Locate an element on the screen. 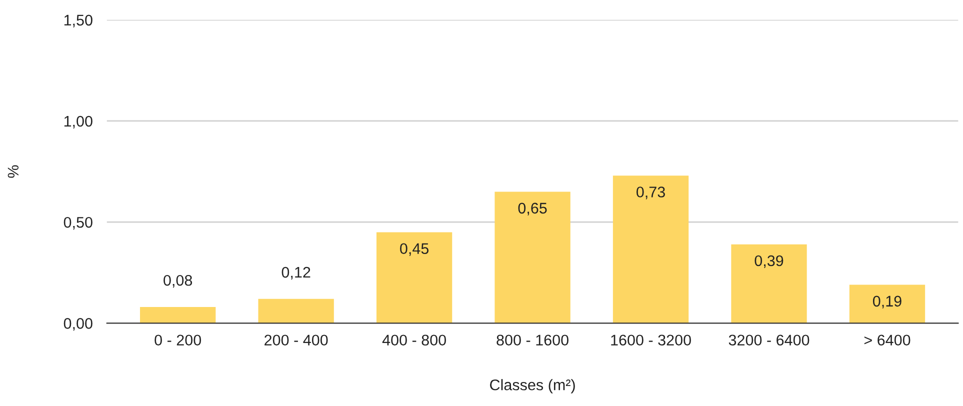 The image size is (963, 406). x-tick-label: 200 - 400 is located at coordinates (296, 340).